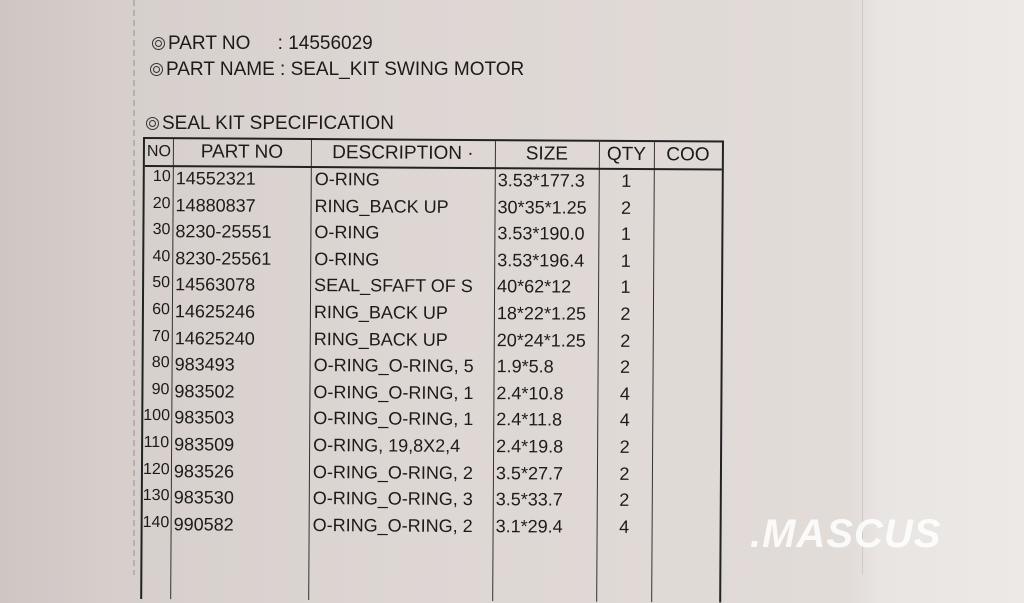  I want to click on cell-size: 20*24*1.25, so click(547, 341).